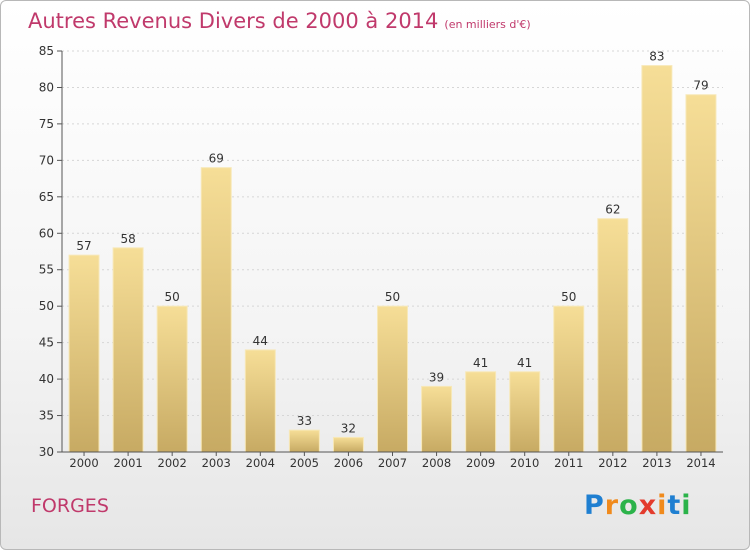 The height and width of the screenshot is (550, 750). What do you see at coordinates (304, 463) in the screenshot?
I see `x-tick-label: 2005` at bounding box center [304, 463].